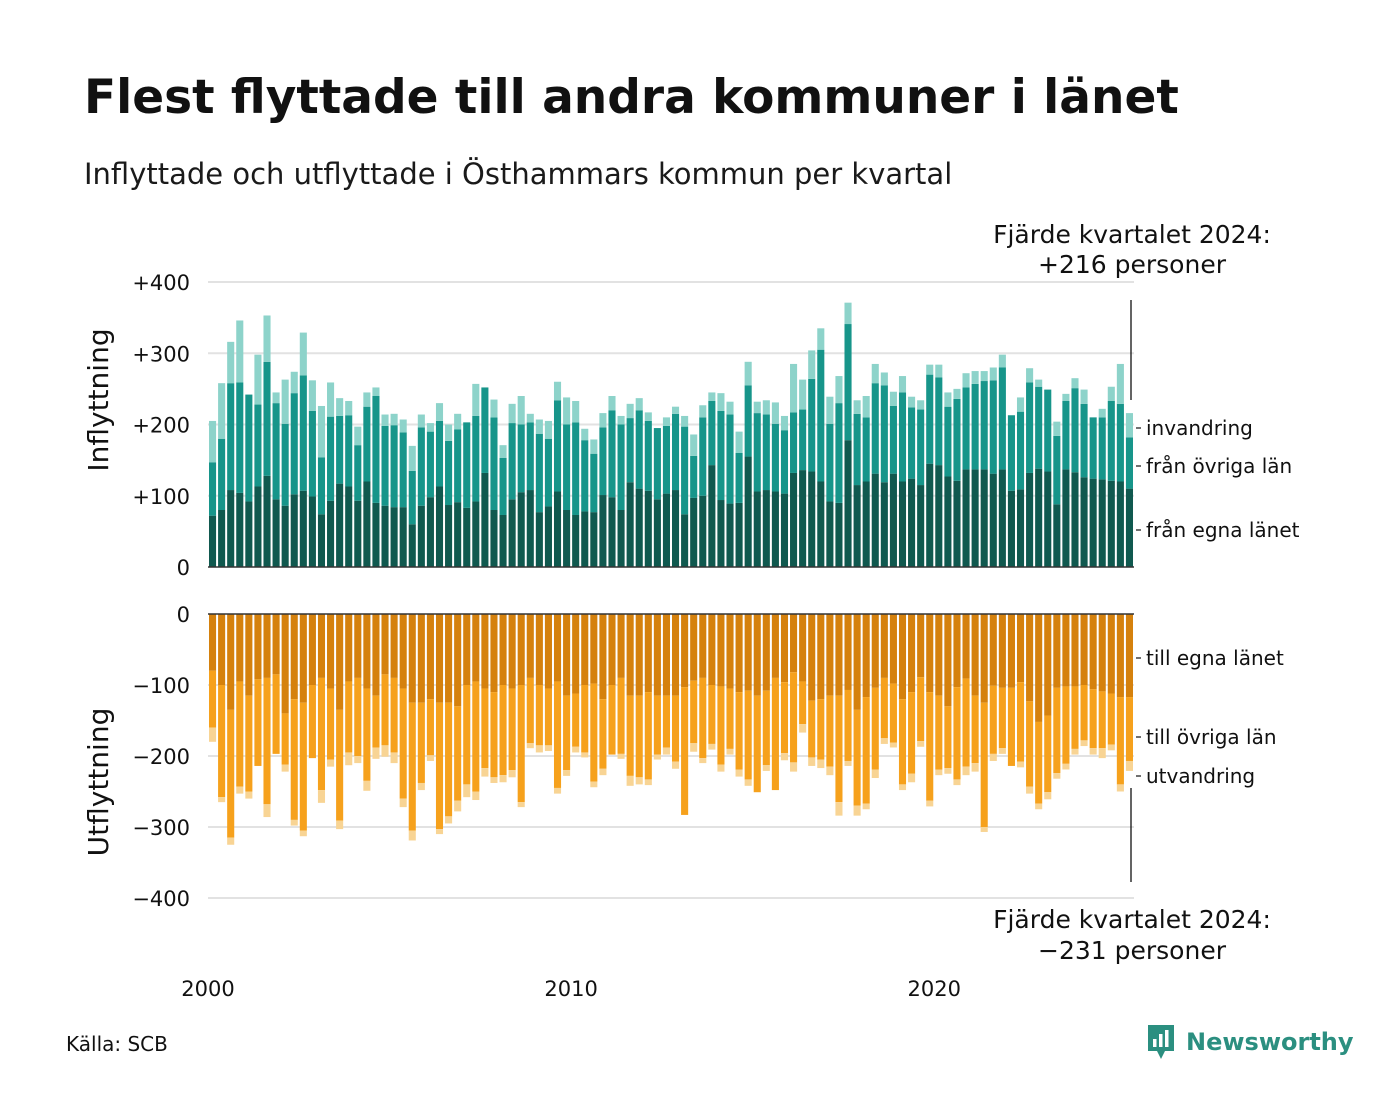 The image size is (1400, 1120). Describe the element at coordinates (1161, 1042) in the screenshot. I see `brand-icon` at that location.